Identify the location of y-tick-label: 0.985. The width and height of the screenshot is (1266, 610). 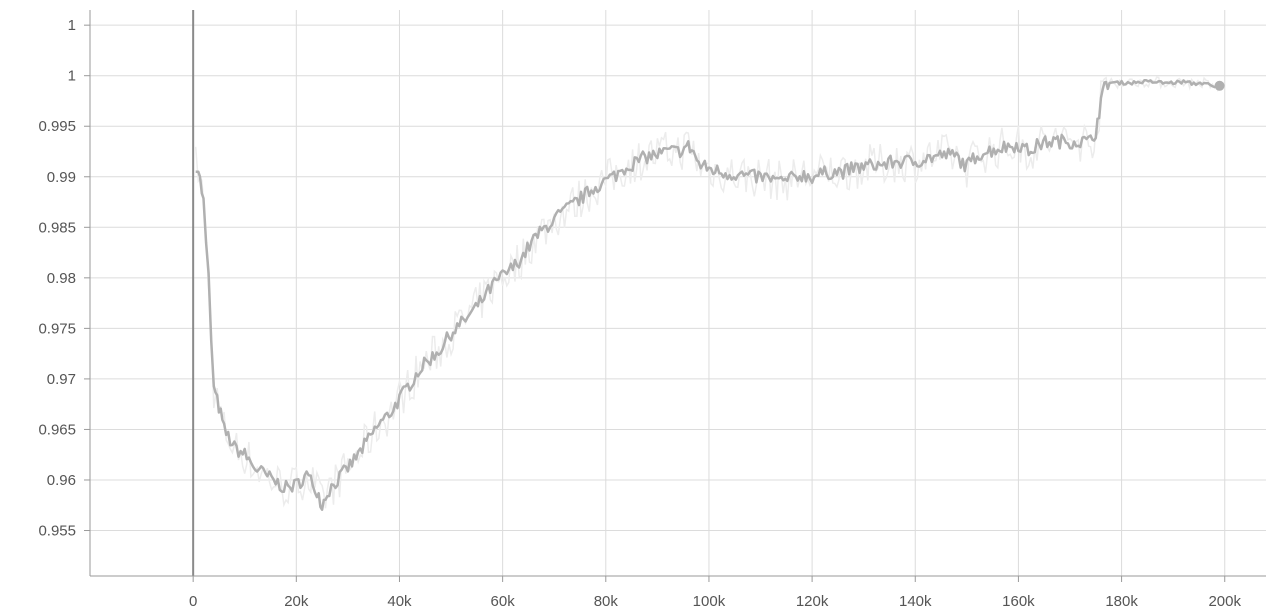
(57, 227).